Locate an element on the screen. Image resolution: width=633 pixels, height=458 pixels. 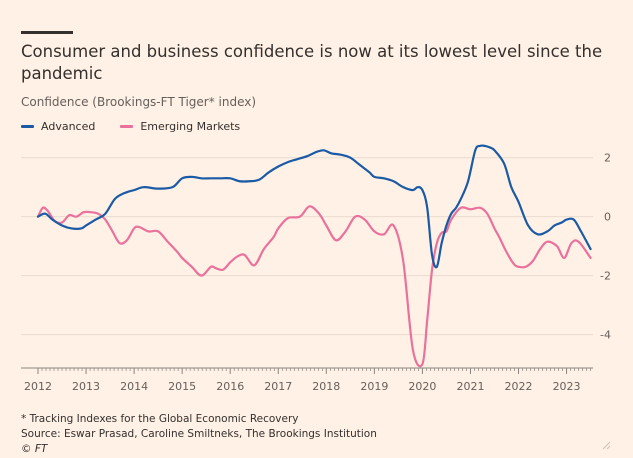
x-tick-label: 2016 is located at coordinates (230, 386).